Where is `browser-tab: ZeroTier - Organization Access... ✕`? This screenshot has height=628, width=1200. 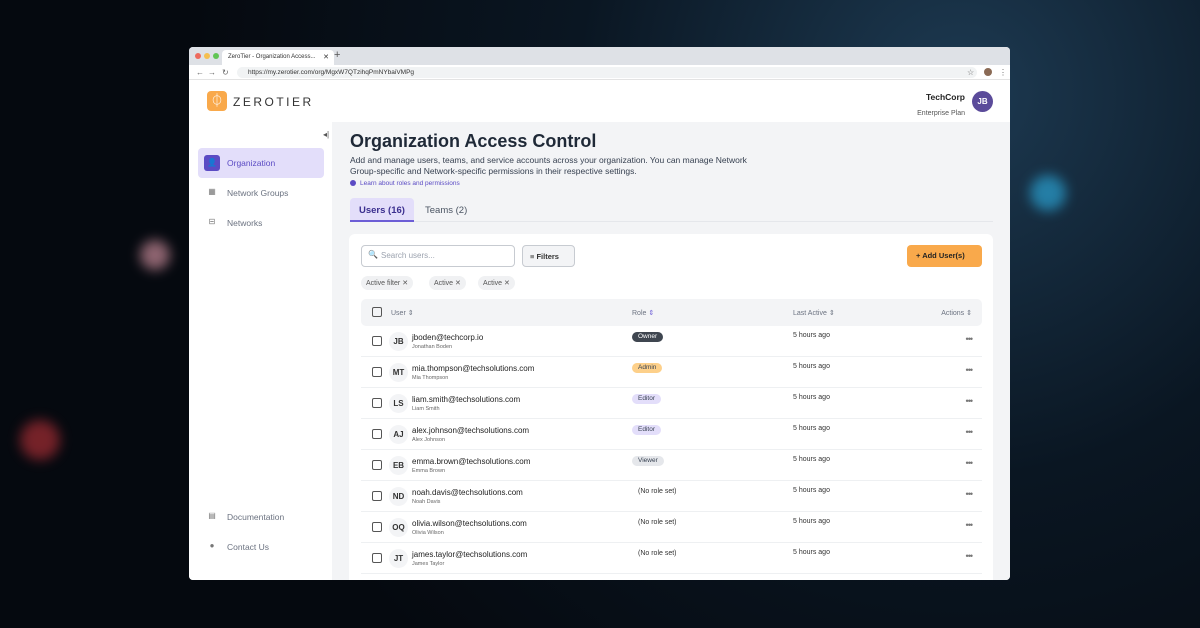 browser-tab: ZeroTier - Organization Access... ✕ is located at coordinates (278, 57).